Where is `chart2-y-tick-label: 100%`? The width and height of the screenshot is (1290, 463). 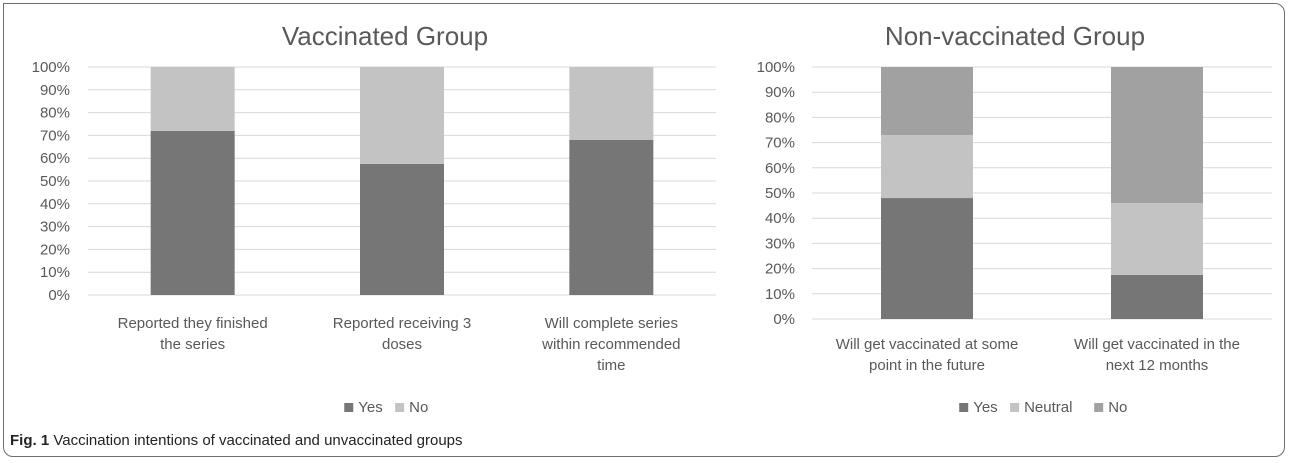
chart2-y-tick-label: 100% is located at coordinates (776, 67).